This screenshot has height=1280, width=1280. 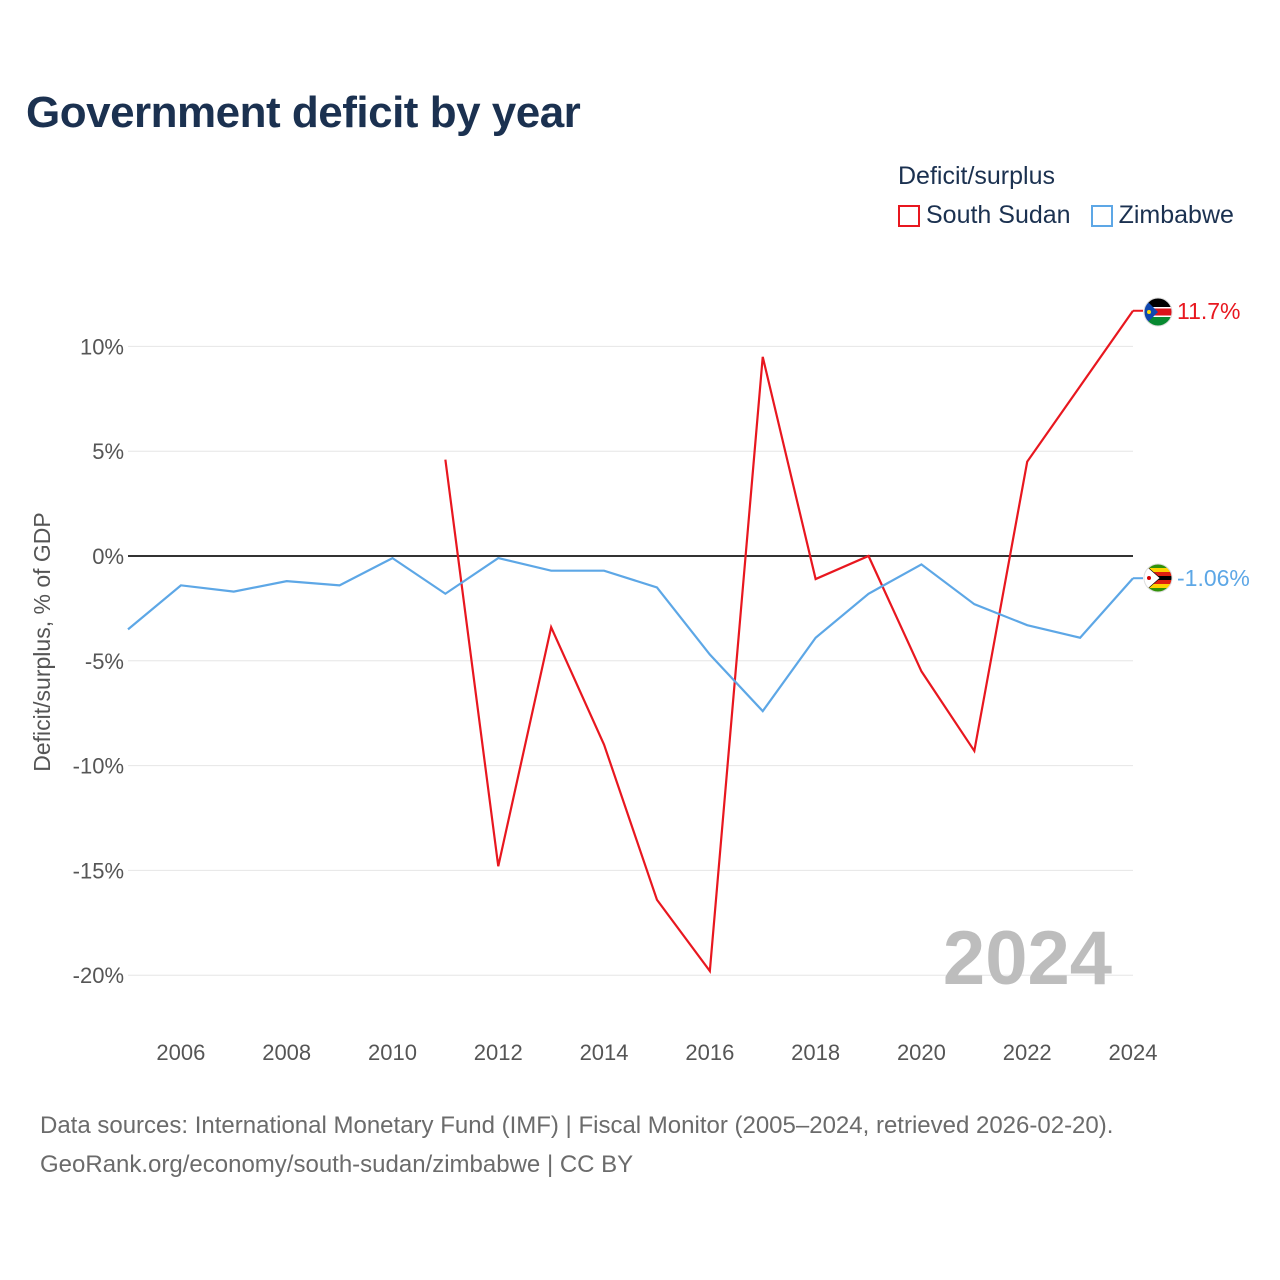 I want to click on year-watermark: 2024, so click(x=1027, y=958).